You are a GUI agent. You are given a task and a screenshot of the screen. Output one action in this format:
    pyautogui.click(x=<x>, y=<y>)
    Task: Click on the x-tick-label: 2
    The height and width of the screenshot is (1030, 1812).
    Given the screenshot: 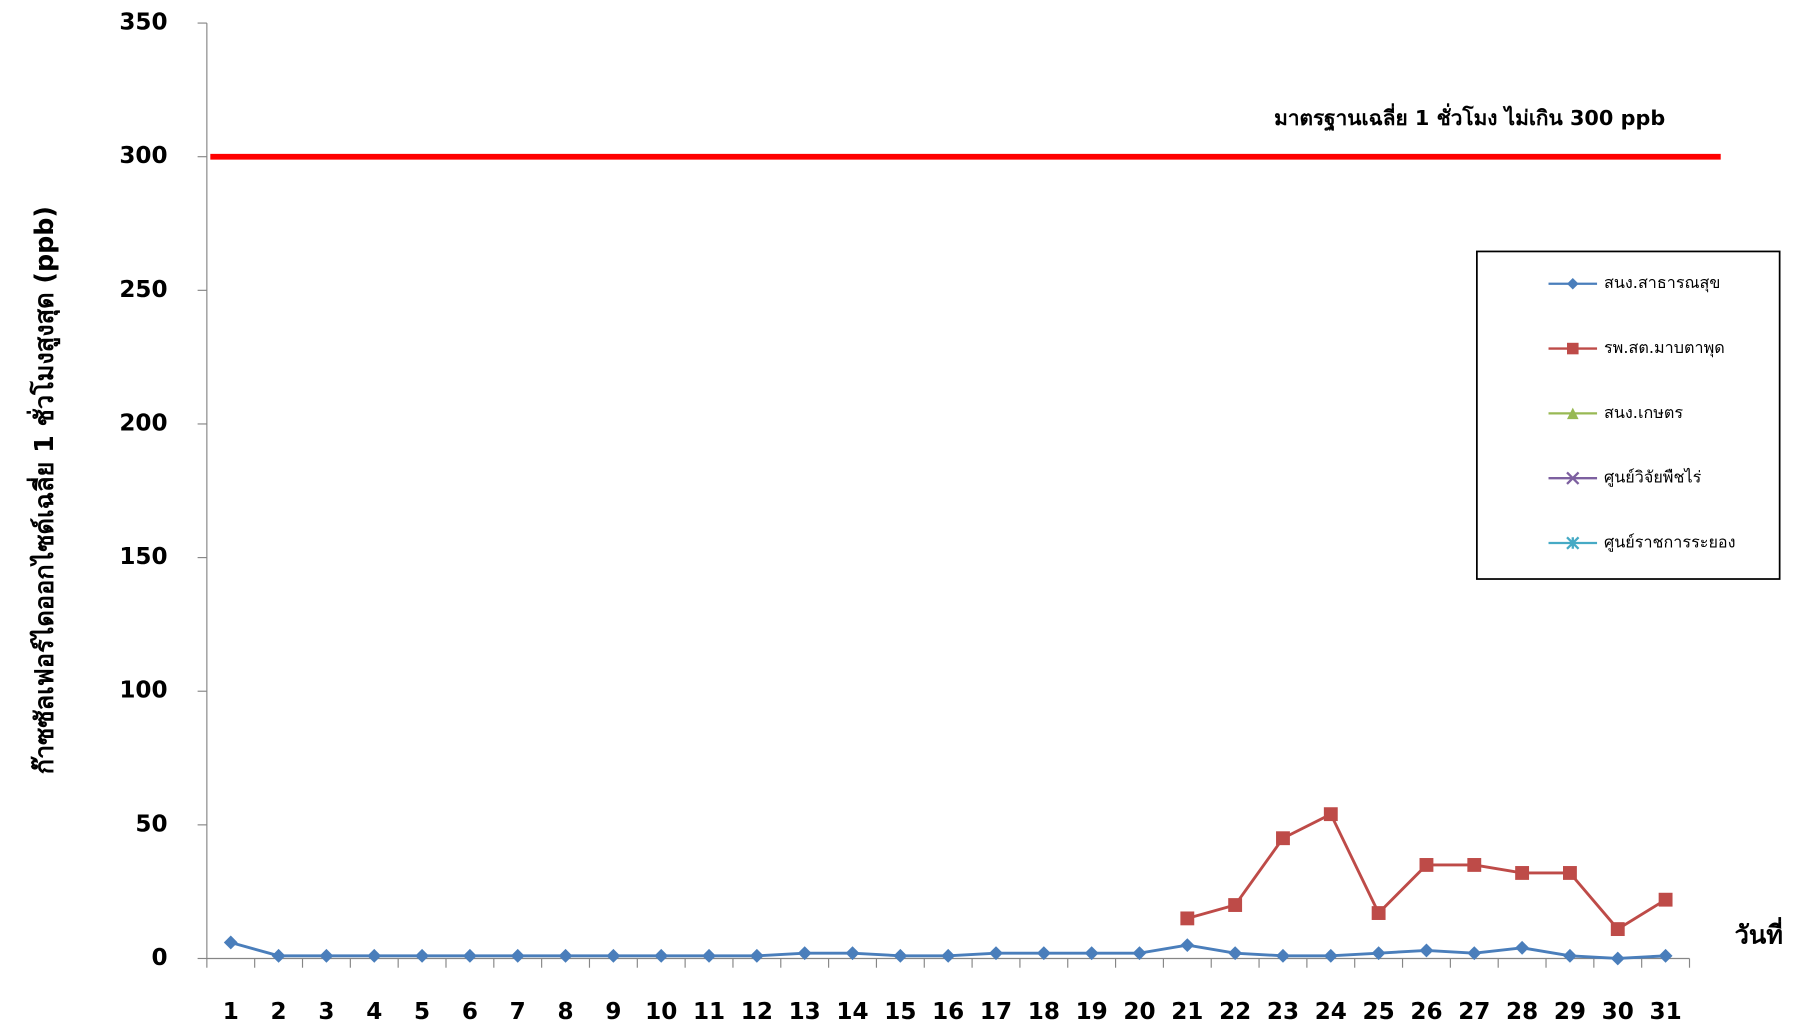 What is the action you would take?
    pyautogui.click(x=279, y=1012)
    